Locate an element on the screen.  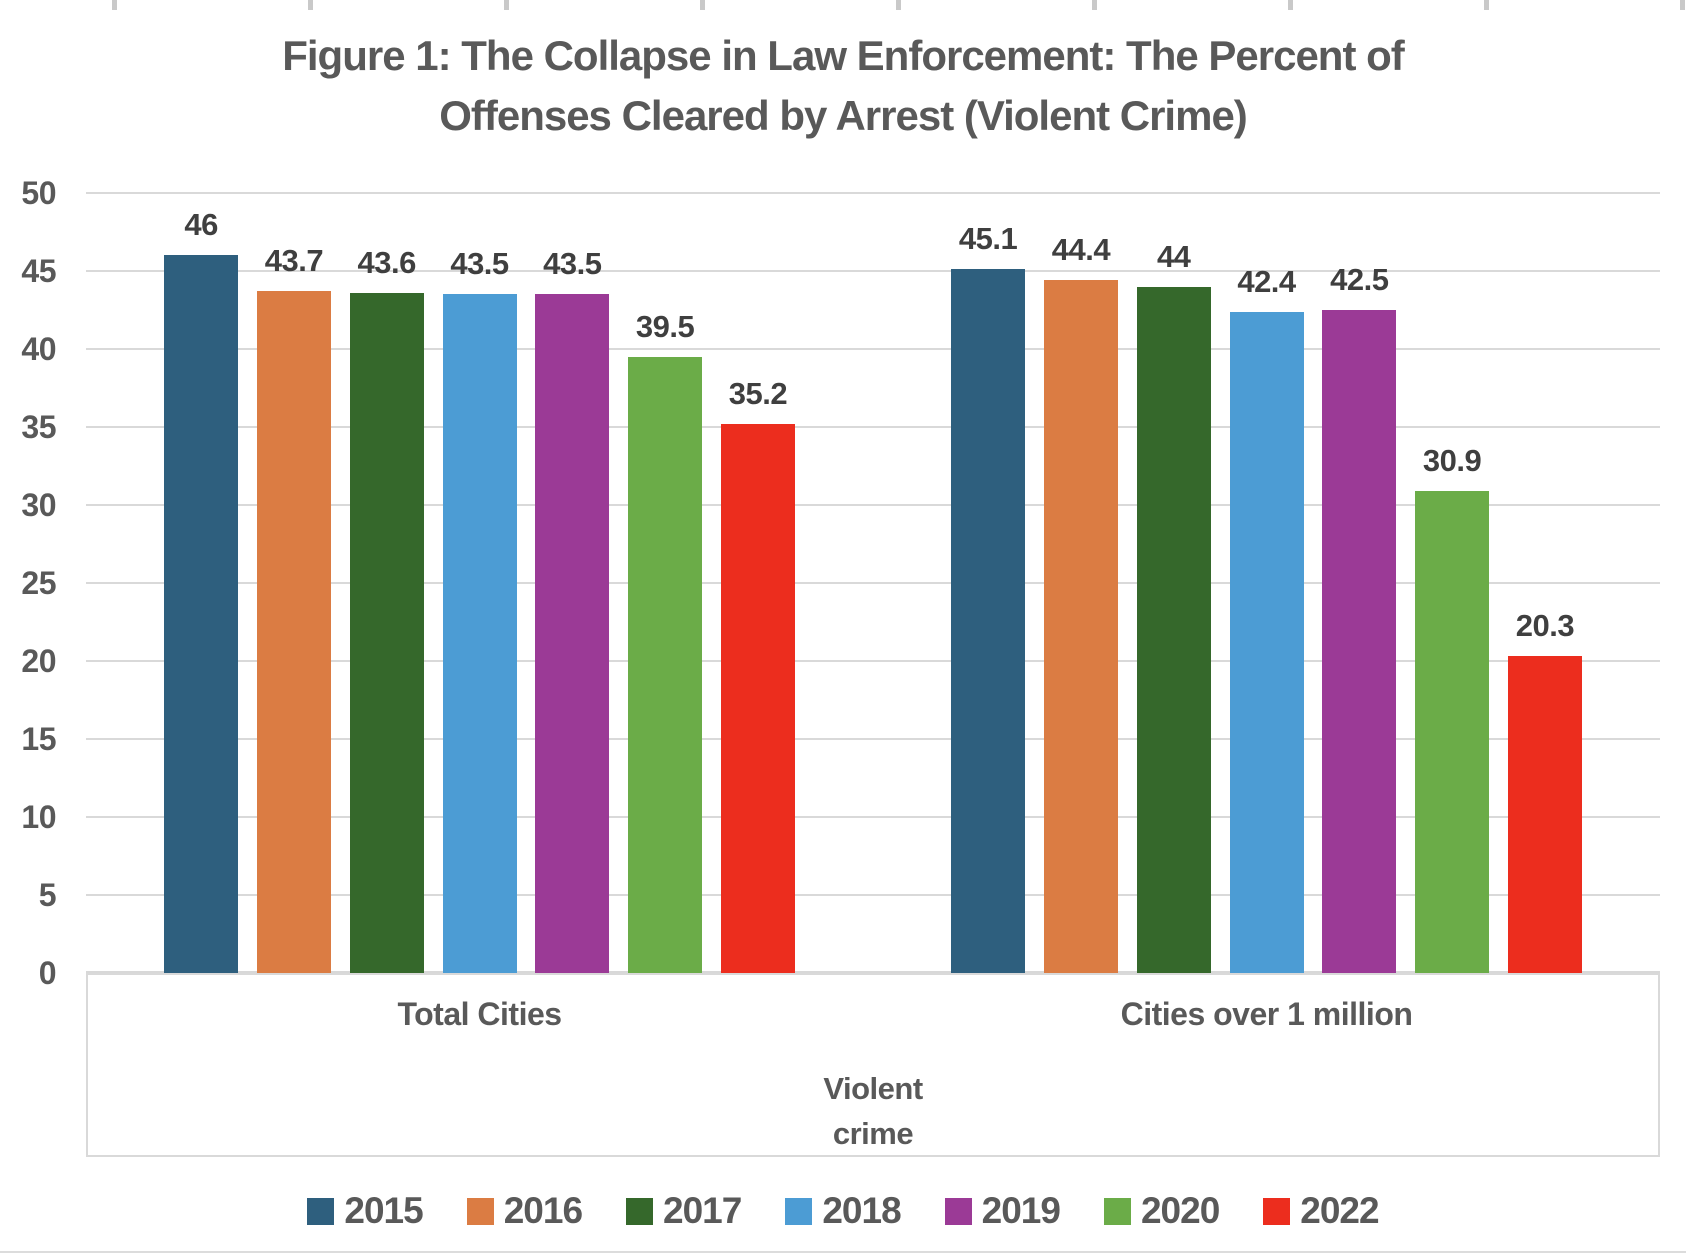
category-label: Cities over 1 million is located at coordinates (1266, 1014).